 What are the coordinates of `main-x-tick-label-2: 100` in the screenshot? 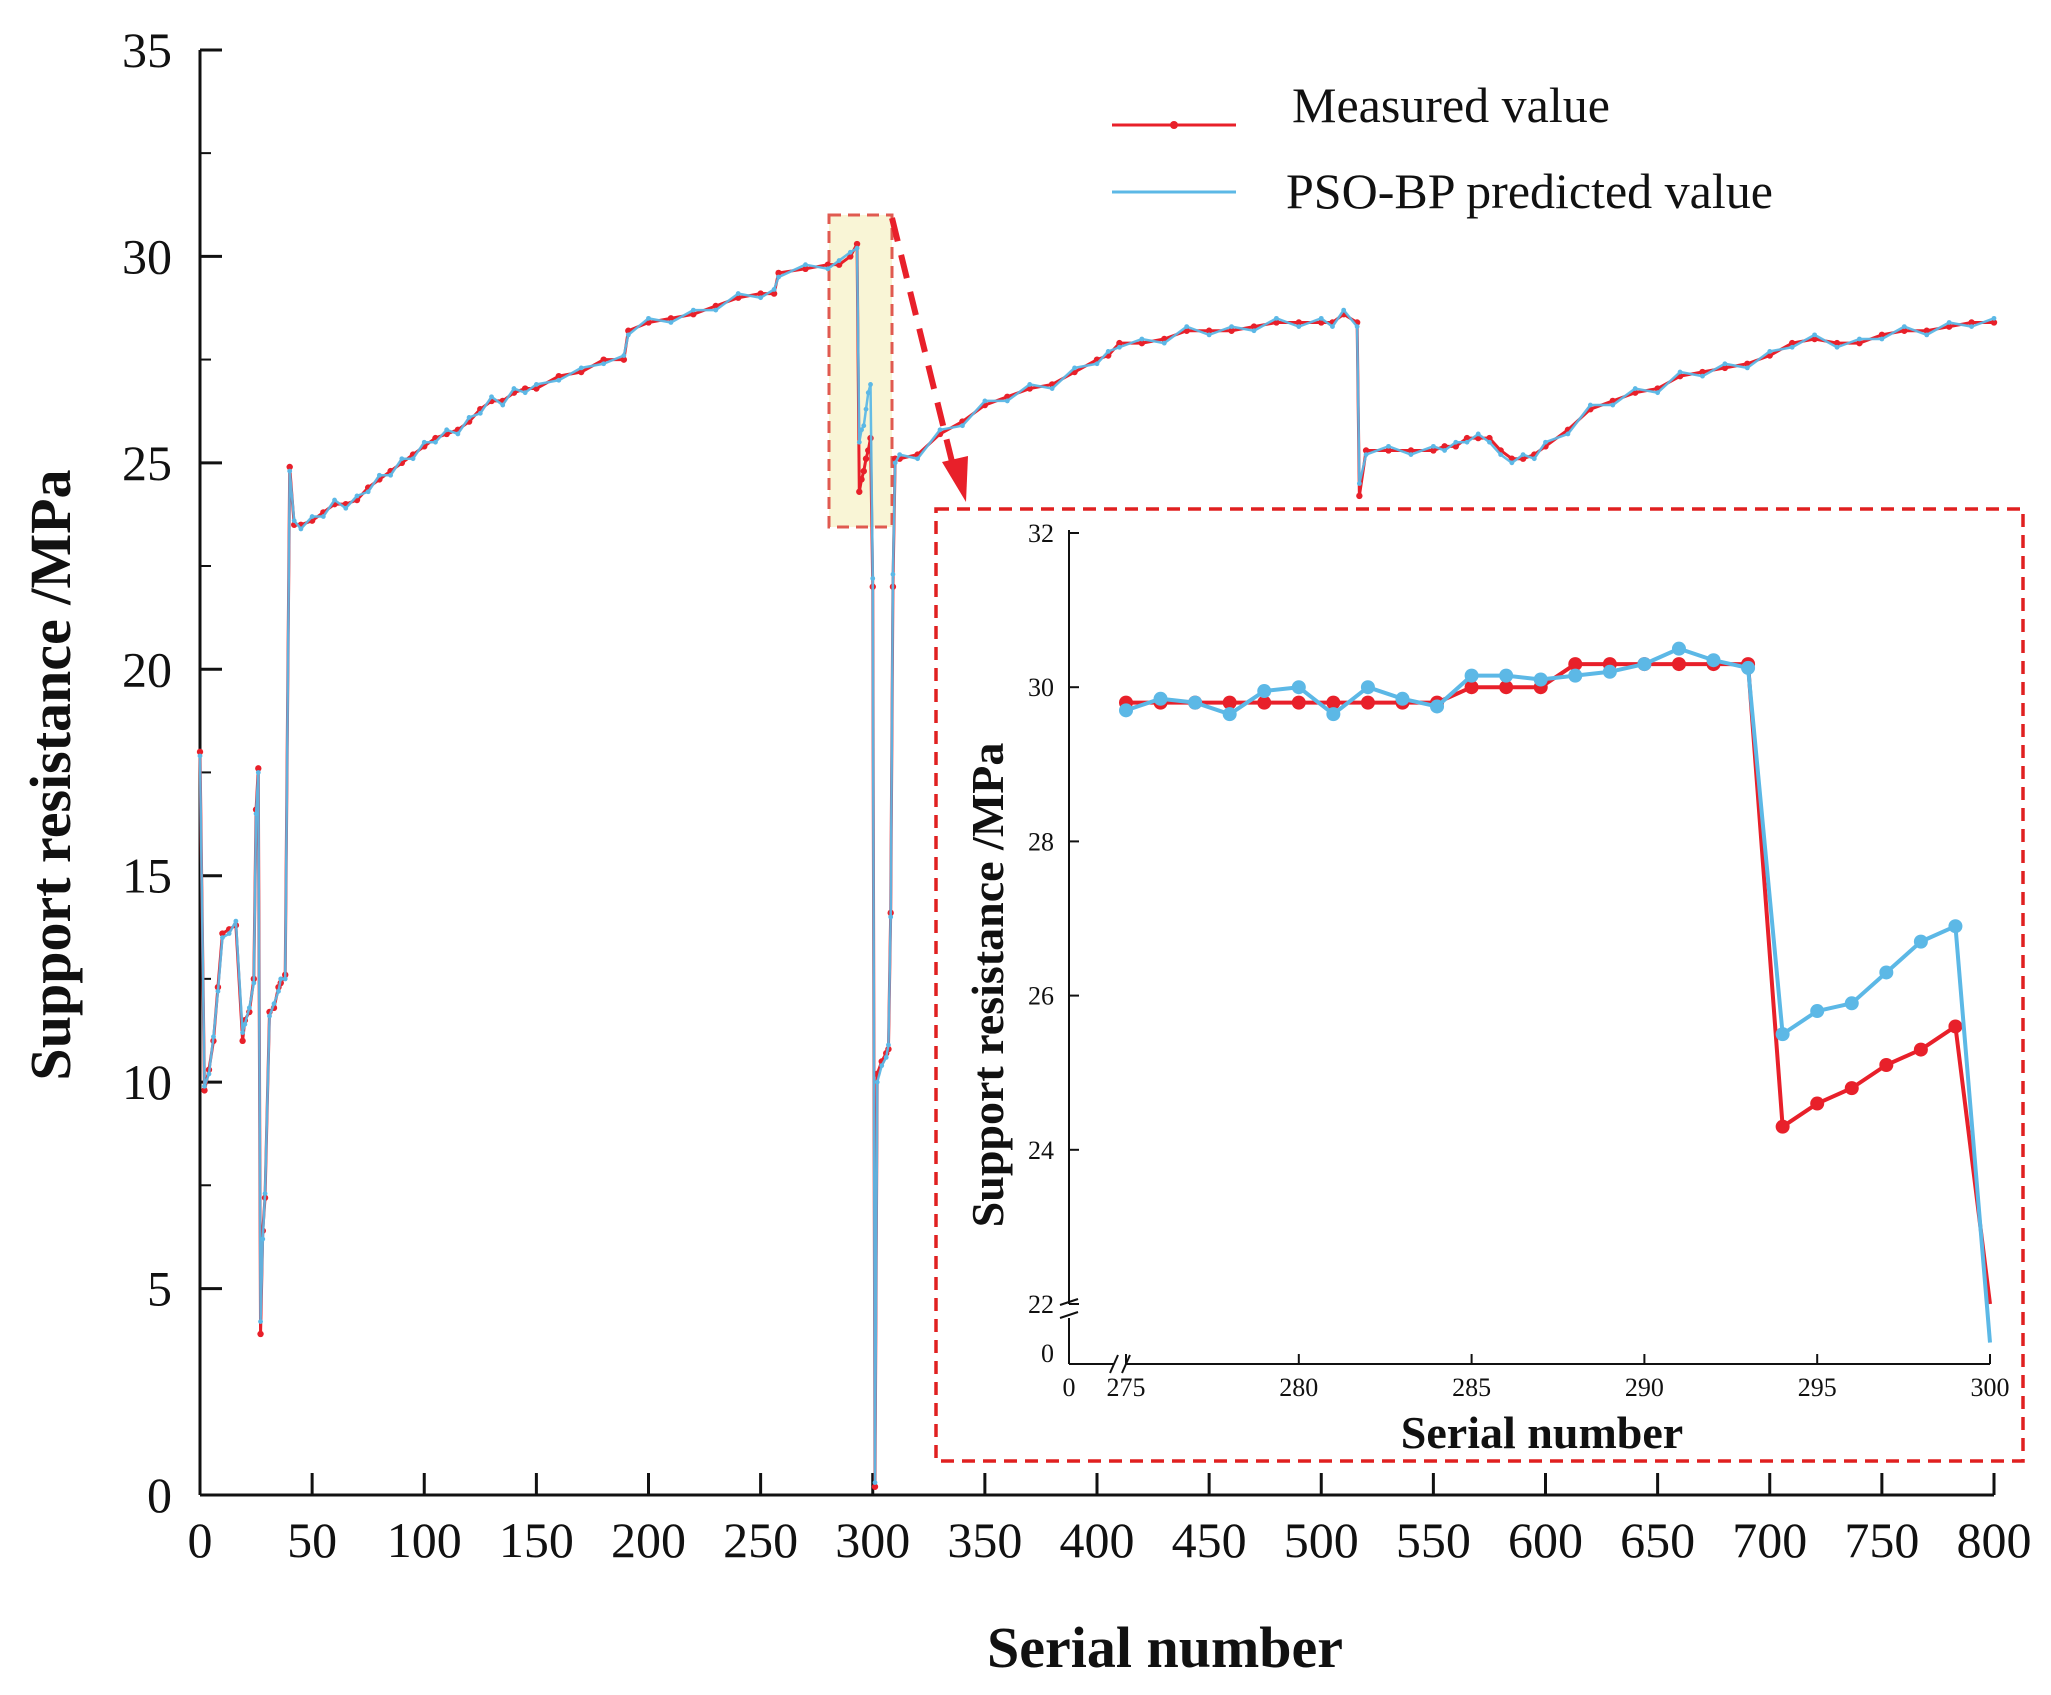 It's located at (424, 1540).